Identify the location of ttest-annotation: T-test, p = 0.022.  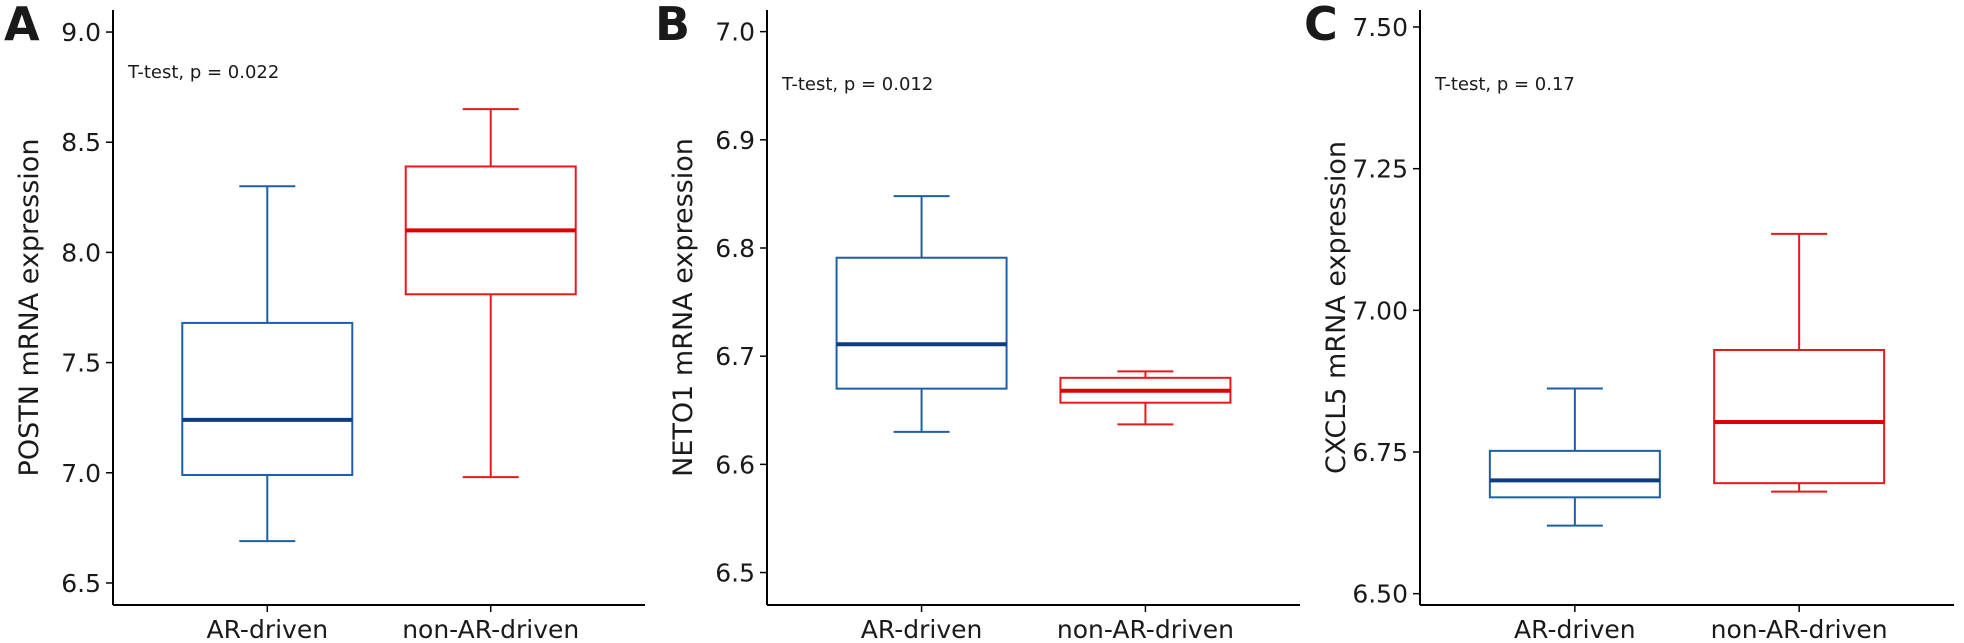
(203, 72).